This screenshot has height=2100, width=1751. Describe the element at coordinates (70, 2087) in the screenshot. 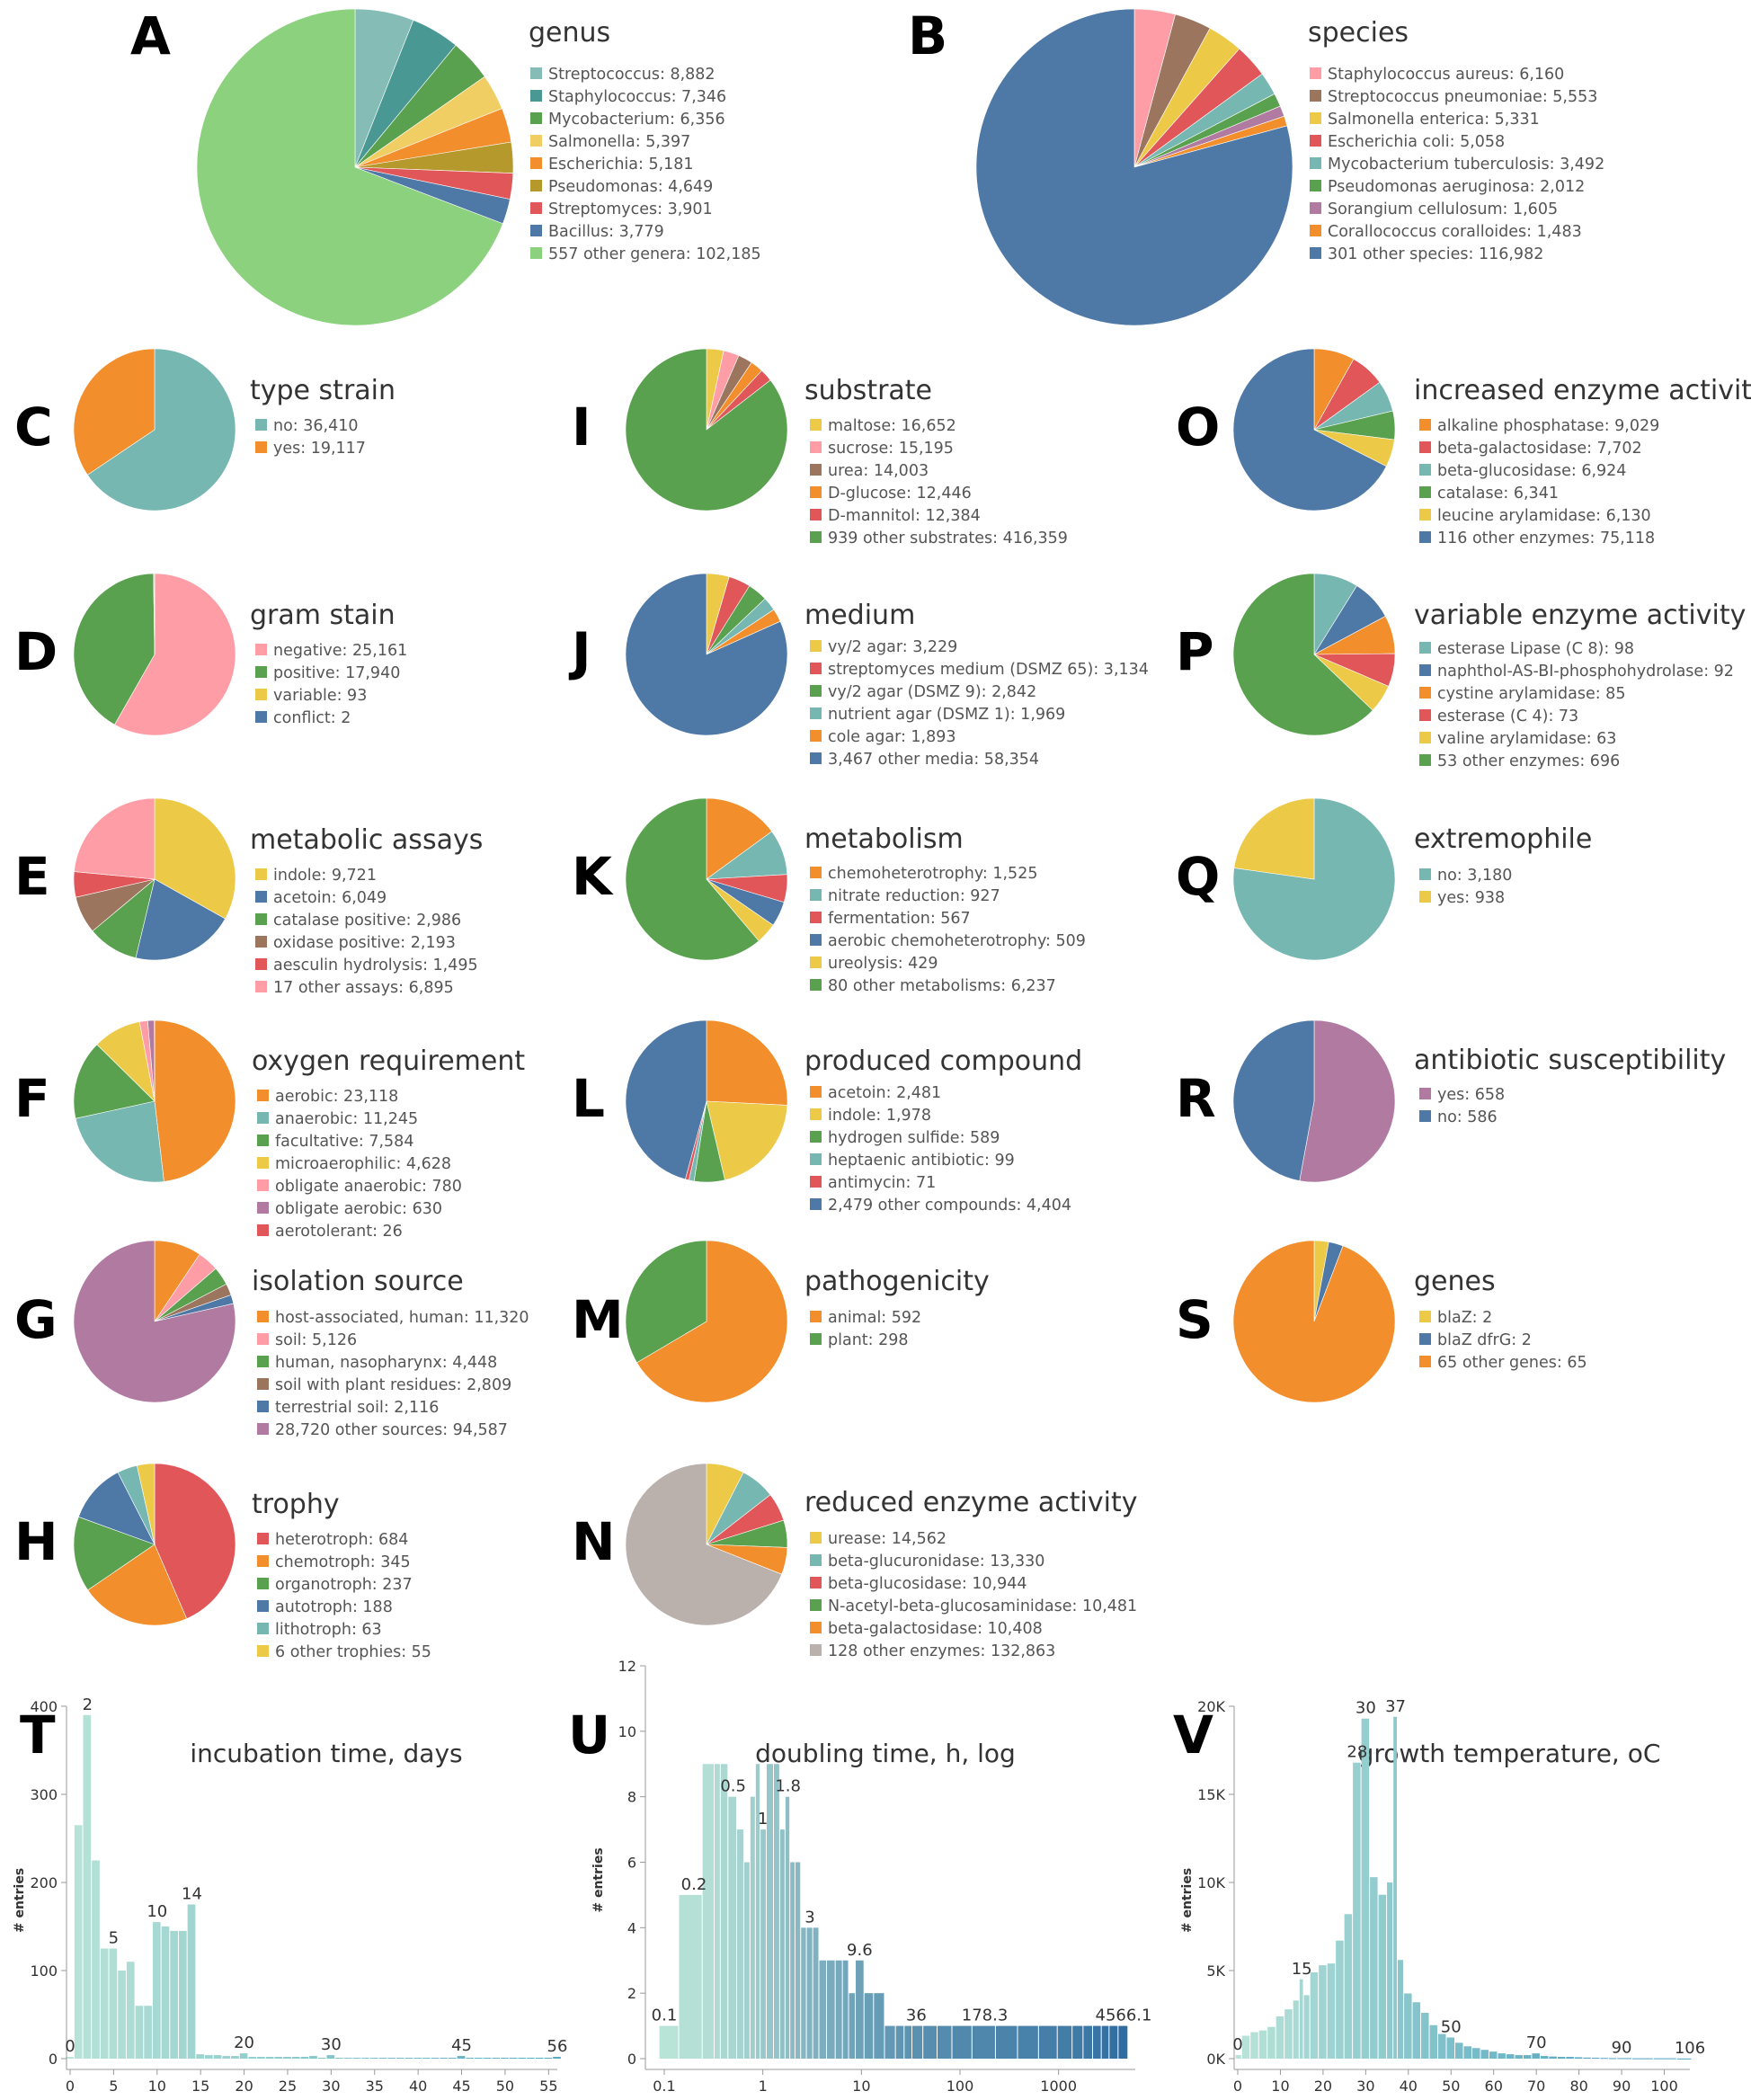

I see `x-tick-label: 0` at that location.